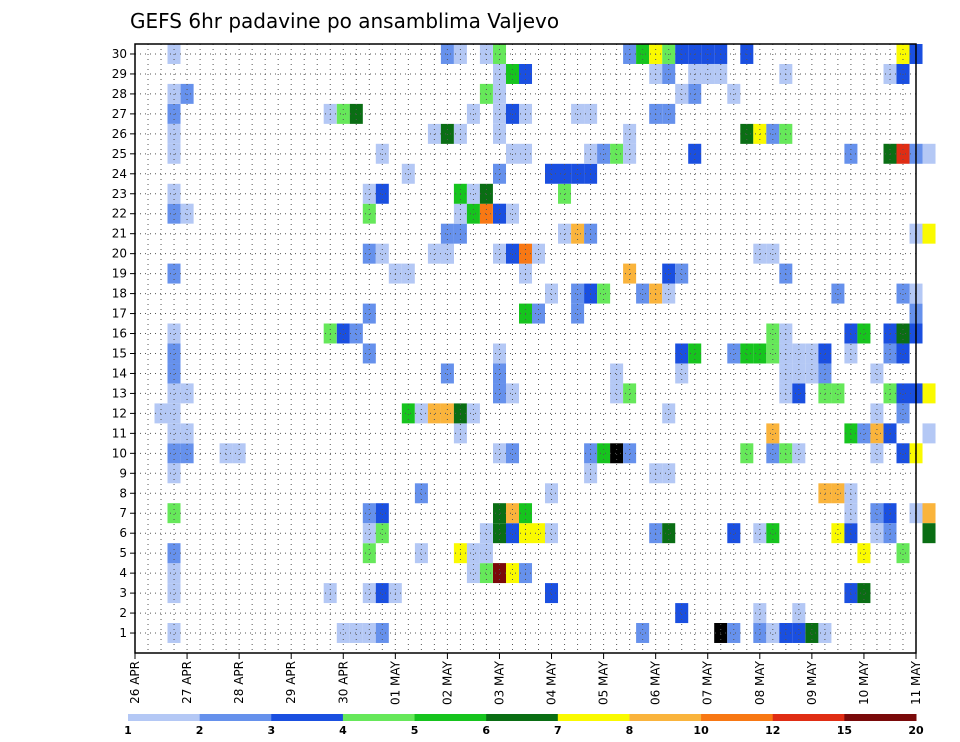  I want to click on y-tick-label: 14, so click(119, 373).